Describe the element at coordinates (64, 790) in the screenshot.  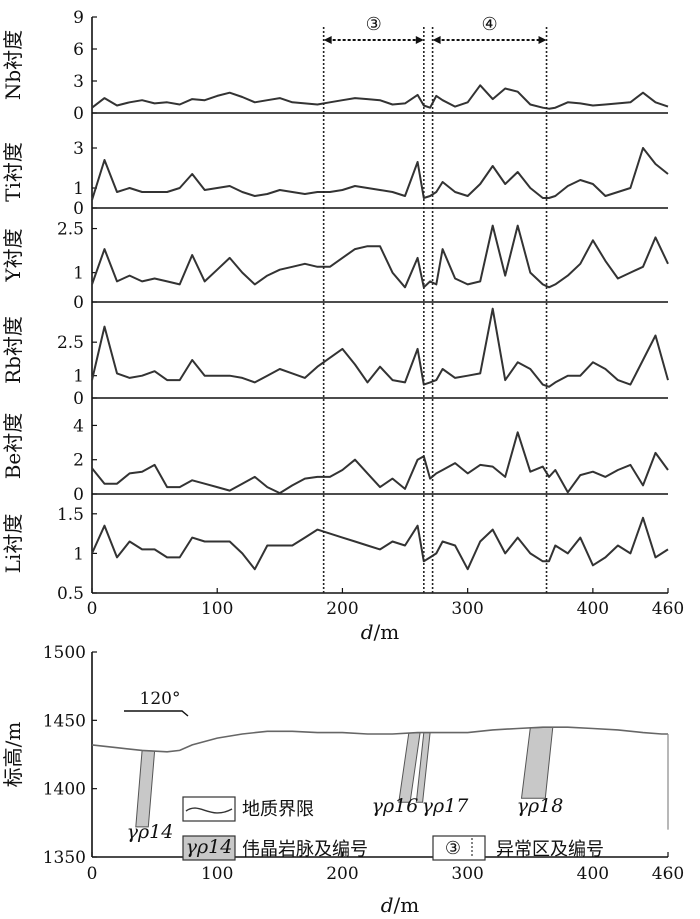
I see `y-tick-label: 1400` at that location.